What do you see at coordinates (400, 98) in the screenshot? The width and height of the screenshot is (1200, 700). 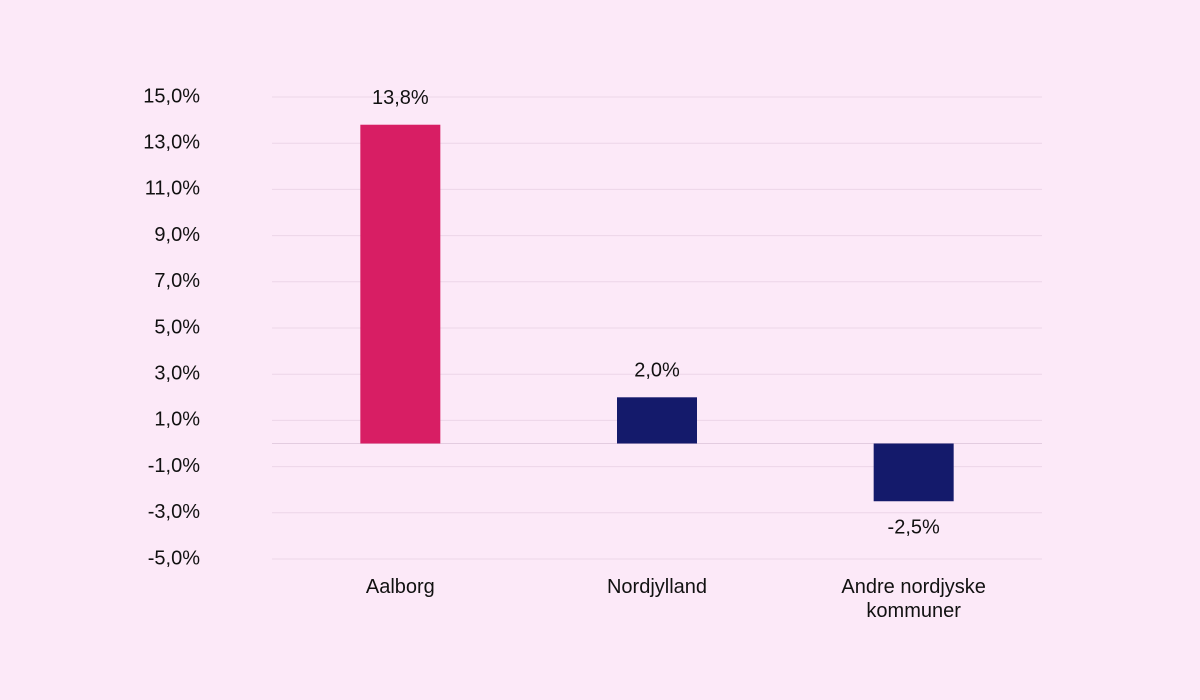 I see `data-label: 13,8%` at bounding box center [400, 98].